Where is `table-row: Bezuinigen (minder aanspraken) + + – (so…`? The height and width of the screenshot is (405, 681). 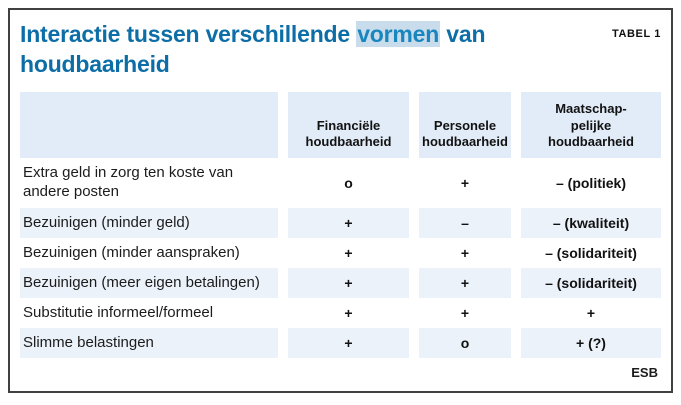 table-row: Bezuinigen (minder aanspraken) + + – (so… is located at coordinates (340, 253).